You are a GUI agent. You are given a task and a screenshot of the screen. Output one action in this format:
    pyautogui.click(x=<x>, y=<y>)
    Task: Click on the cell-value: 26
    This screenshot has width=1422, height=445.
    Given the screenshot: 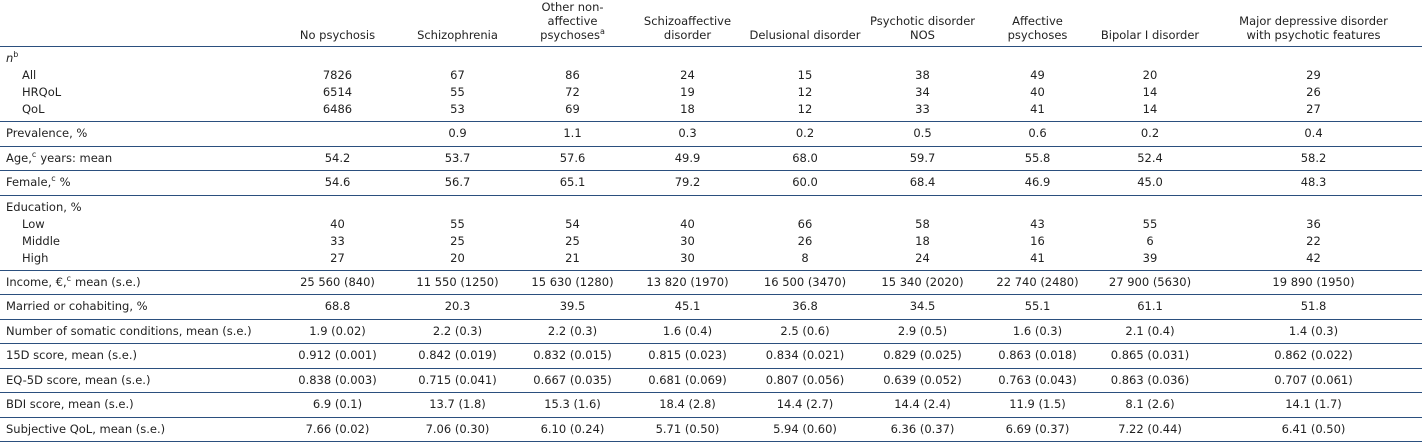 What is the action you would take?
    pyautogui.click(x=805, y=240)
    